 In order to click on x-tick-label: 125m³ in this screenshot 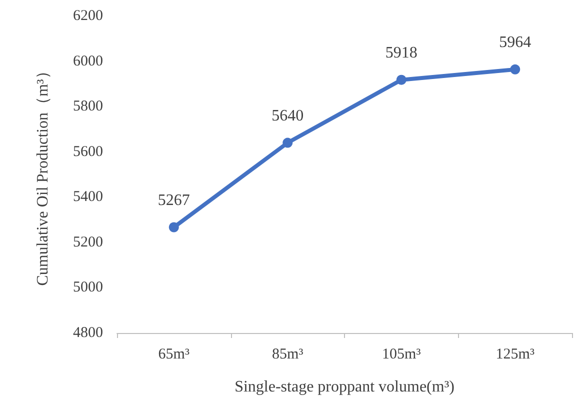, I will do `click(515, 354)`.